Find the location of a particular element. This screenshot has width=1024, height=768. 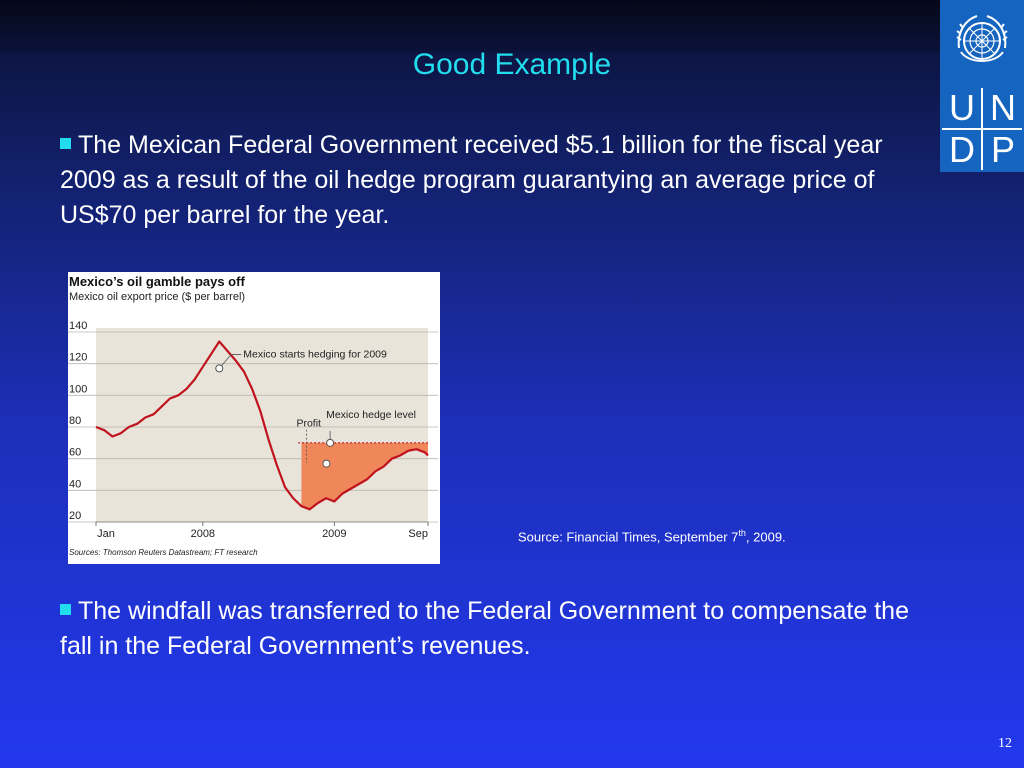

undp-letter-grid: U N D P is located at coordinates (982, 129).